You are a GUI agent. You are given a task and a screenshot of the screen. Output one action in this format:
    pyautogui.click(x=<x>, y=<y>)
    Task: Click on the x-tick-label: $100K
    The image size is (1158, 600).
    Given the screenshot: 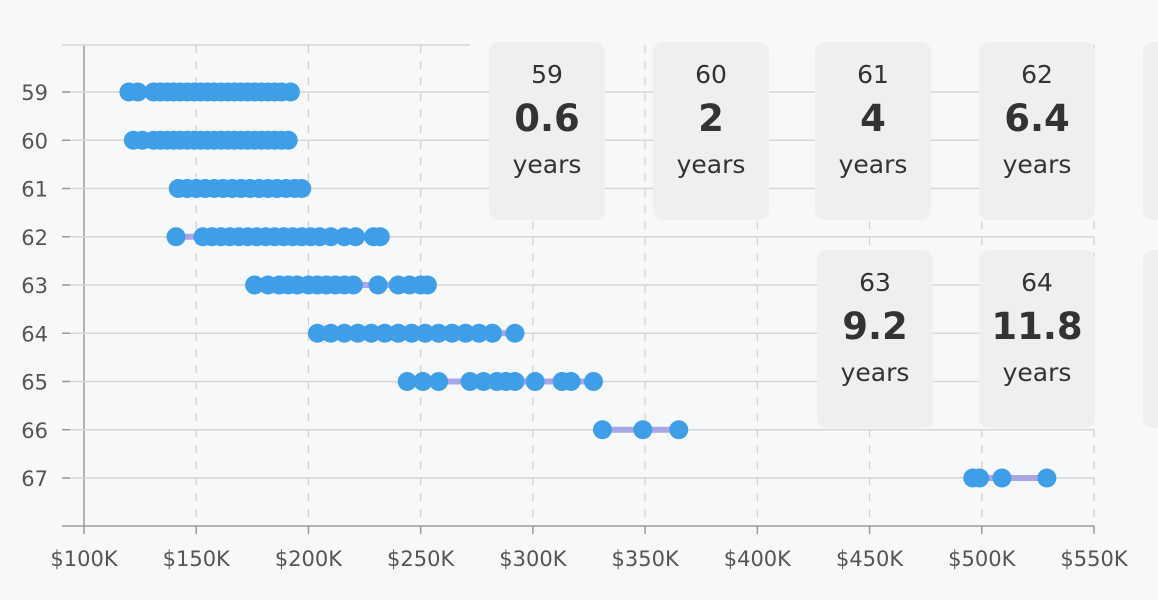 What is the action you would take?
    pyautogui.click(x=84, y=559)
    